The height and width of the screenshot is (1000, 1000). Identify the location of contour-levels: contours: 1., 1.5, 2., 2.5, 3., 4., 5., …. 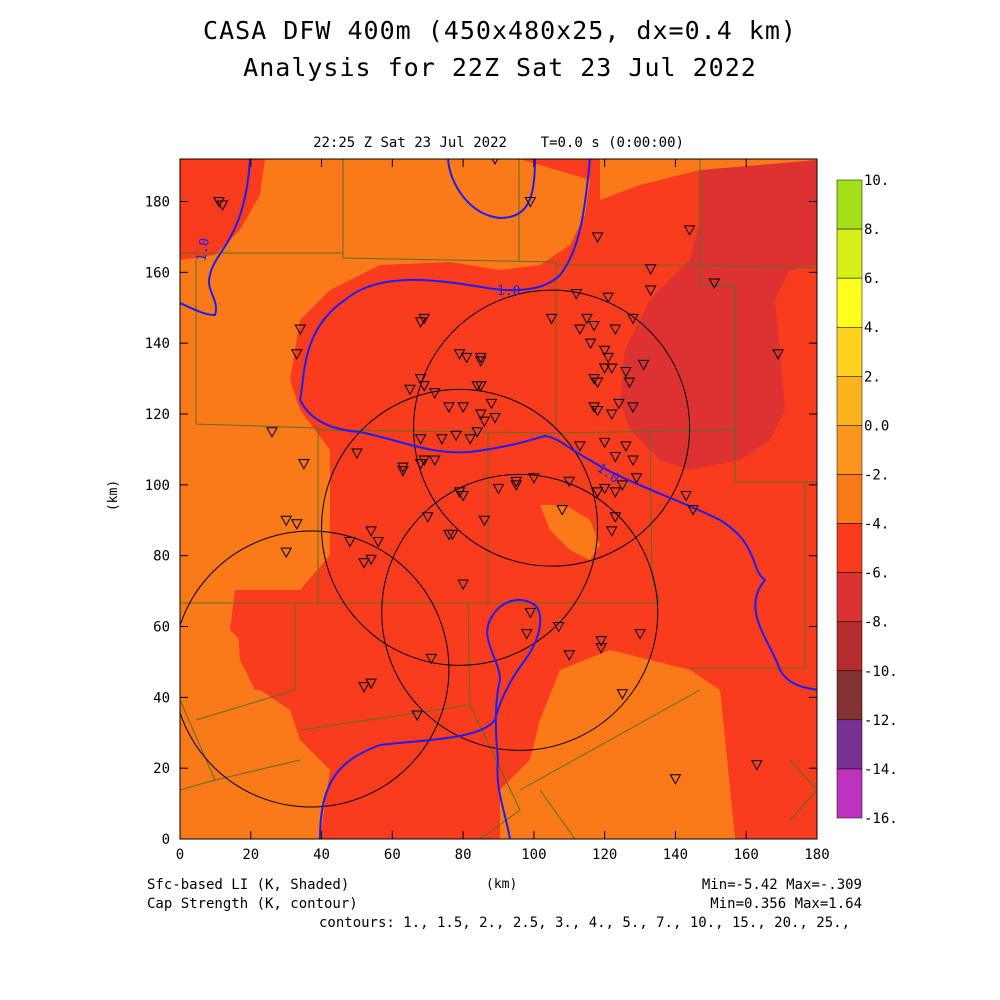
(584, 923).